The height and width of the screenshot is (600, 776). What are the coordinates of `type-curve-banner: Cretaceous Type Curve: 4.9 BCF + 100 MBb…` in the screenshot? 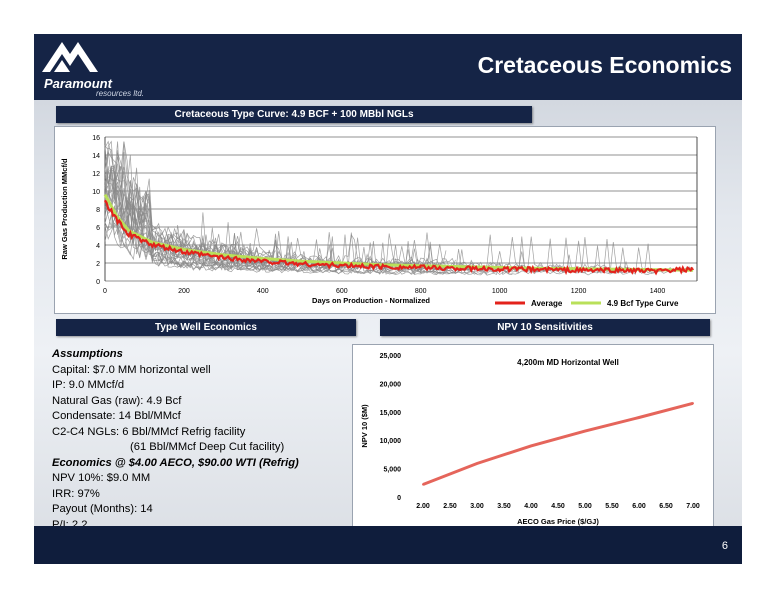 It's located at (294, 114).